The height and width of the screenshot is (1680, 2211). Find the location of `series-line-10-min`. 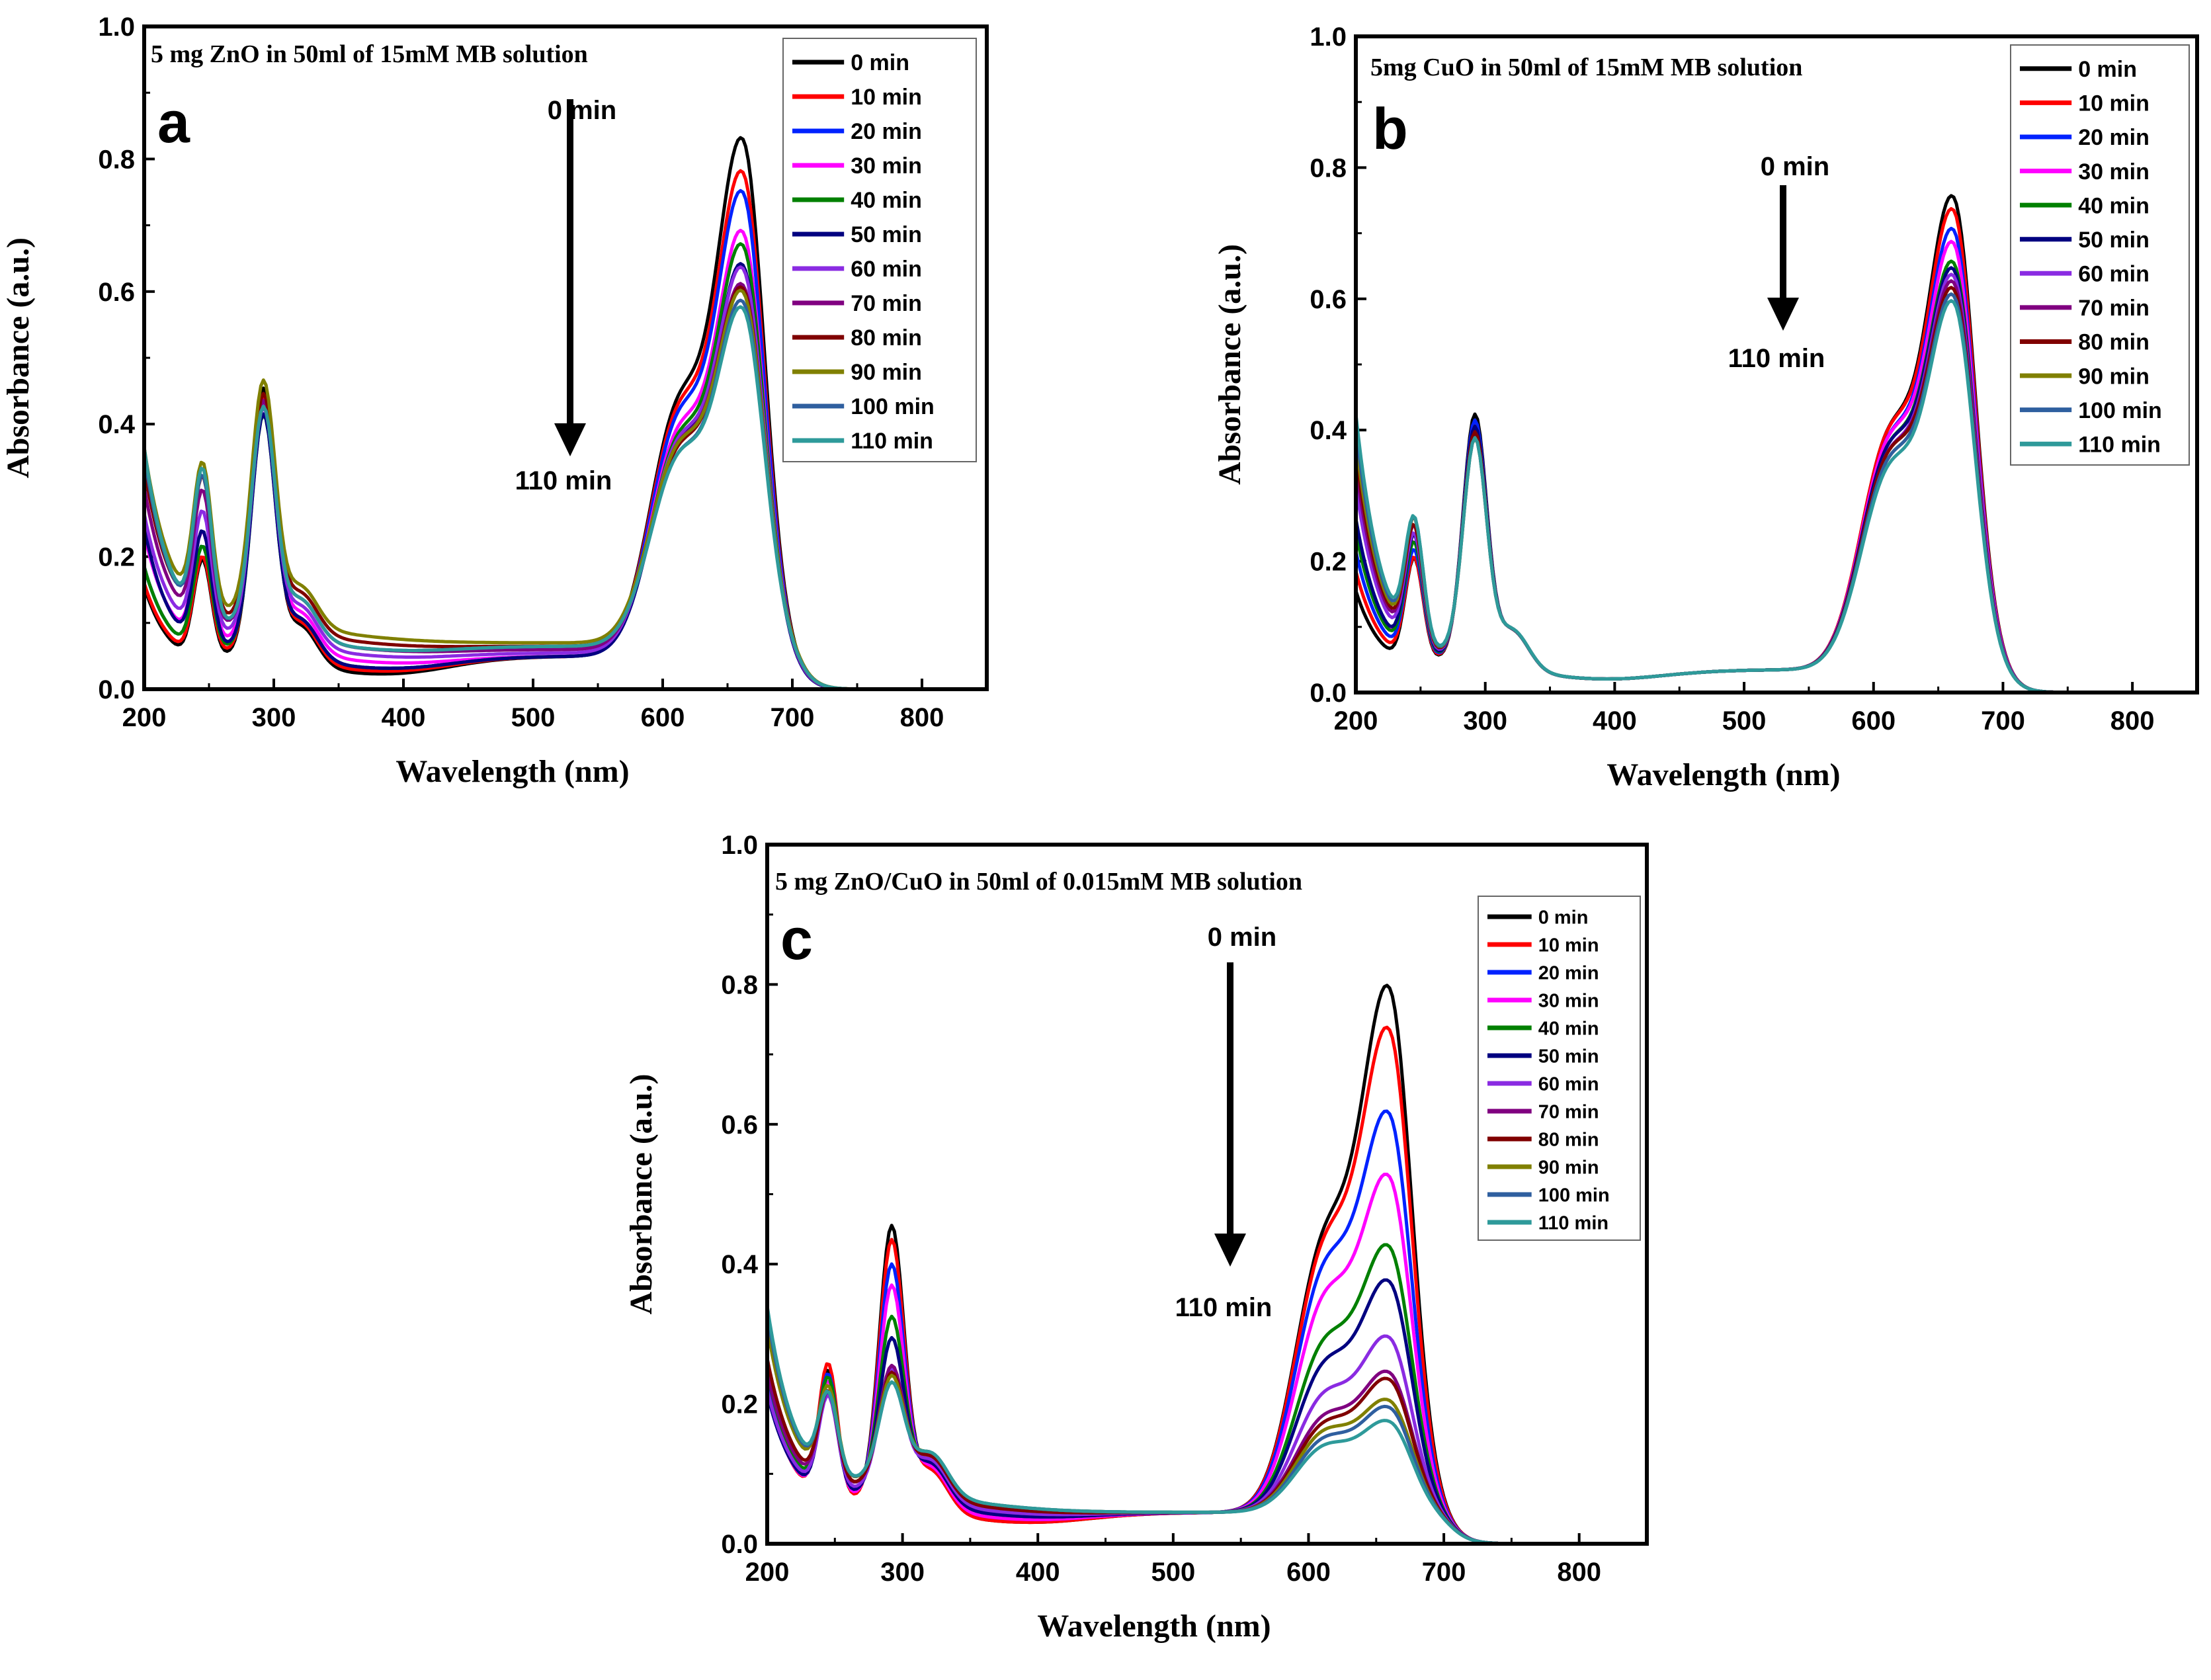

series-line-10-min is located at coordinates (1173, 1284).